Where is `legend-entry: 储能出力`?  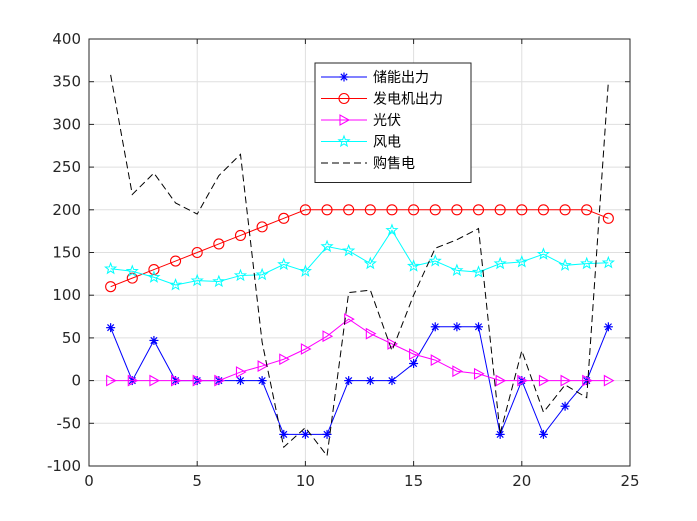
legend-entry: 储能出力 is located at coordinates (375, 78).